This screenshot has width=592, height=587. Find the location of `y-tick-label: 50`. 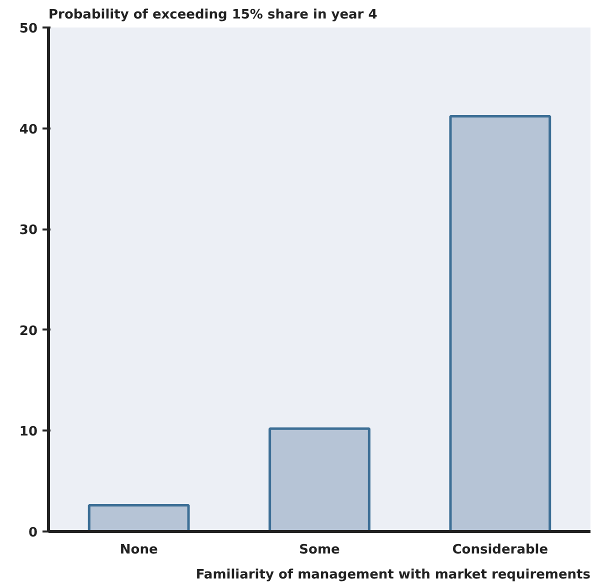

y-tick-label: 50 is located at coordinates (28, 29).